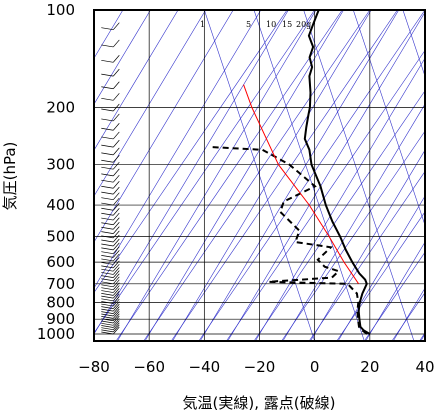 This screenshot has width=435, height=412. I want to click on mixing-ratio-labels: 1 5 10 15 20g, so click(255, 24).